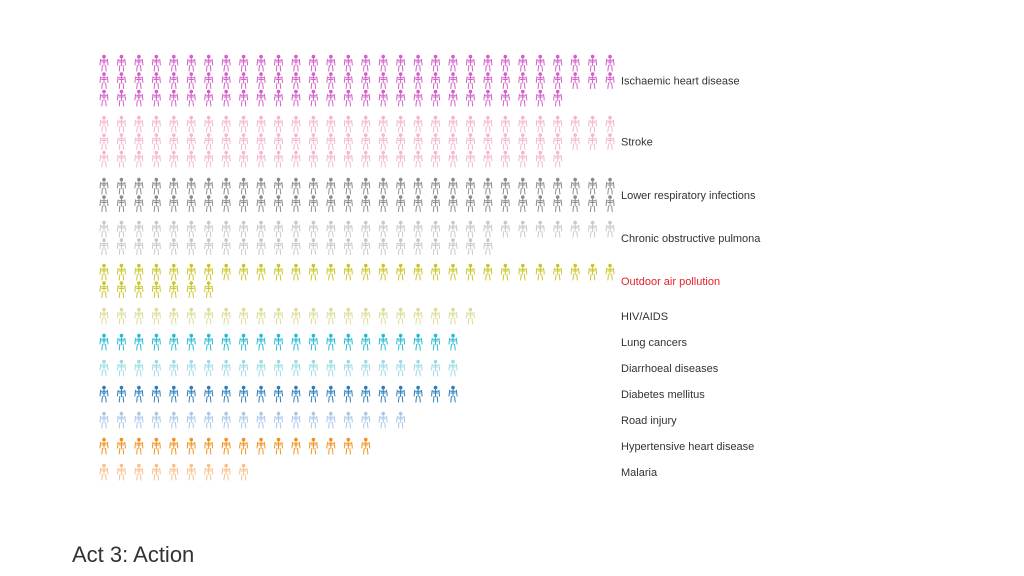  What do you see at coordinates (409, 280) in the screenshot?
I see `category-group: Outdoor air pollution` at bounding box center [409, 280].